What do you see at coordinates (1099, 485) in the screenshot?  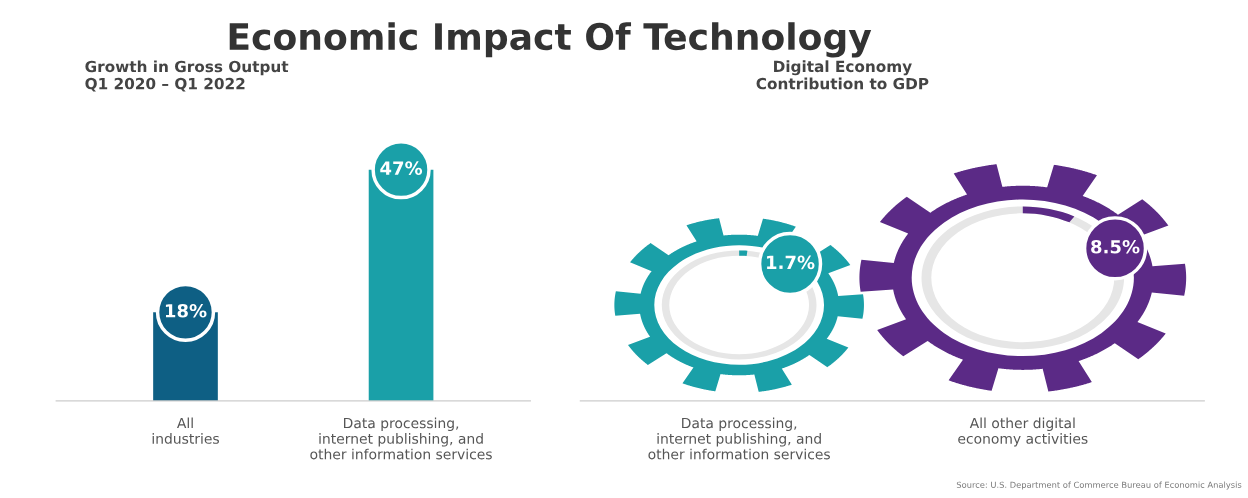 I see `source-note: Source: U.S. Department of Commerce Bureau of Economic Analysis` at bounding box center [1099, 485].